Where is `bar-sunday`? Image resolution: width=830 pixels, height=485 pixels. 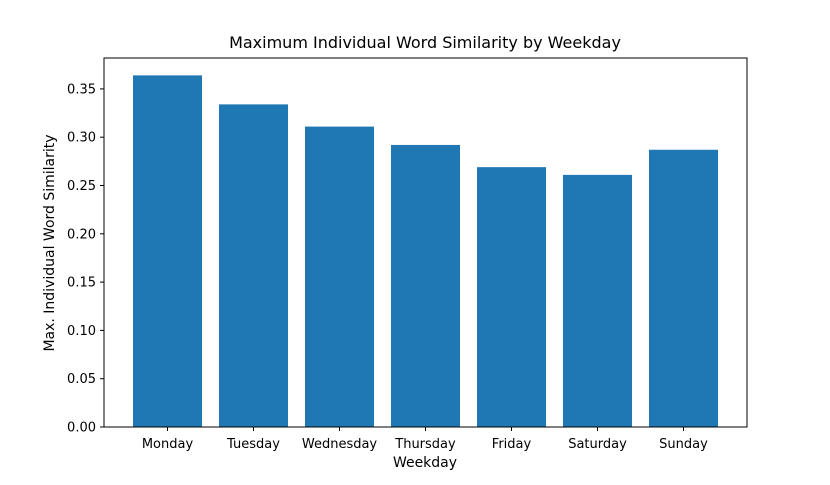
bar-sunday is located at coordinates (683, 288).